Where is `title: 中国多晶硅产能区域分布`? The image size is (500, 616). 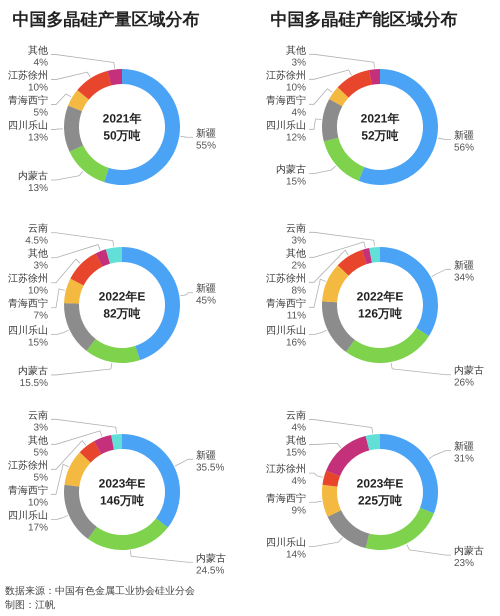 title: 中国多晶硅产能区域分布 is located at coordinates (364, 19).